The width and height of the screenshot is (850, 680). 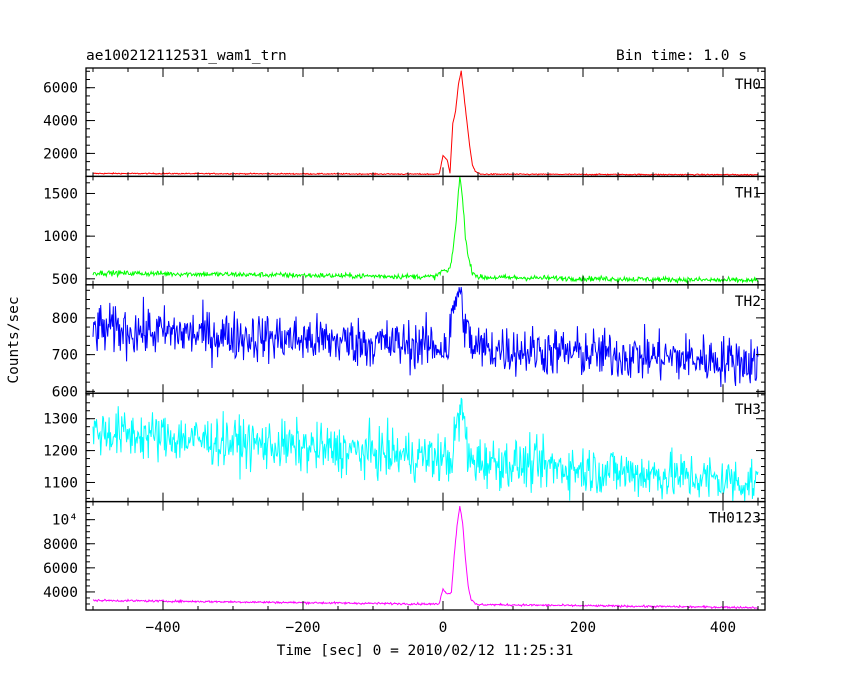 What do you see at coordinates (681, 56) in the screenshot?
I see `bin-time-label: Bin time: 1.0 s` at bounding box center [681, 56].